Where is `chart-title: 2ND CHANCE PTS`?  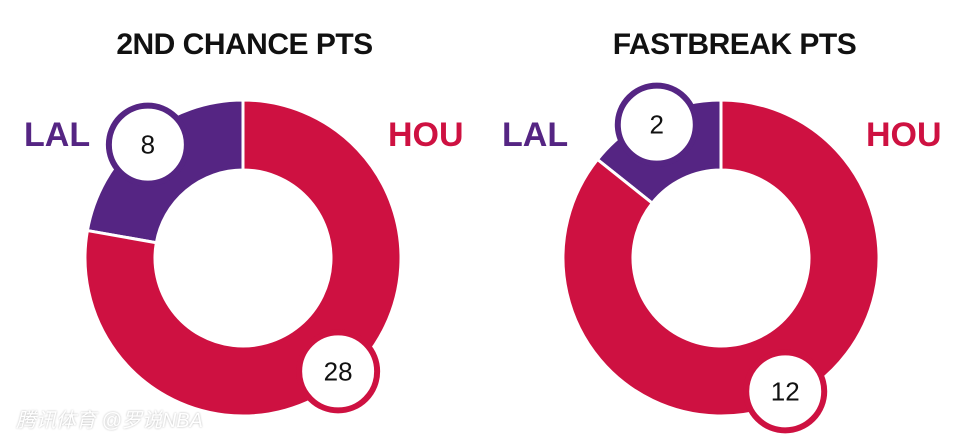
chart-title: 2ND CHANCE PTS is located at coordinates (244, 44).